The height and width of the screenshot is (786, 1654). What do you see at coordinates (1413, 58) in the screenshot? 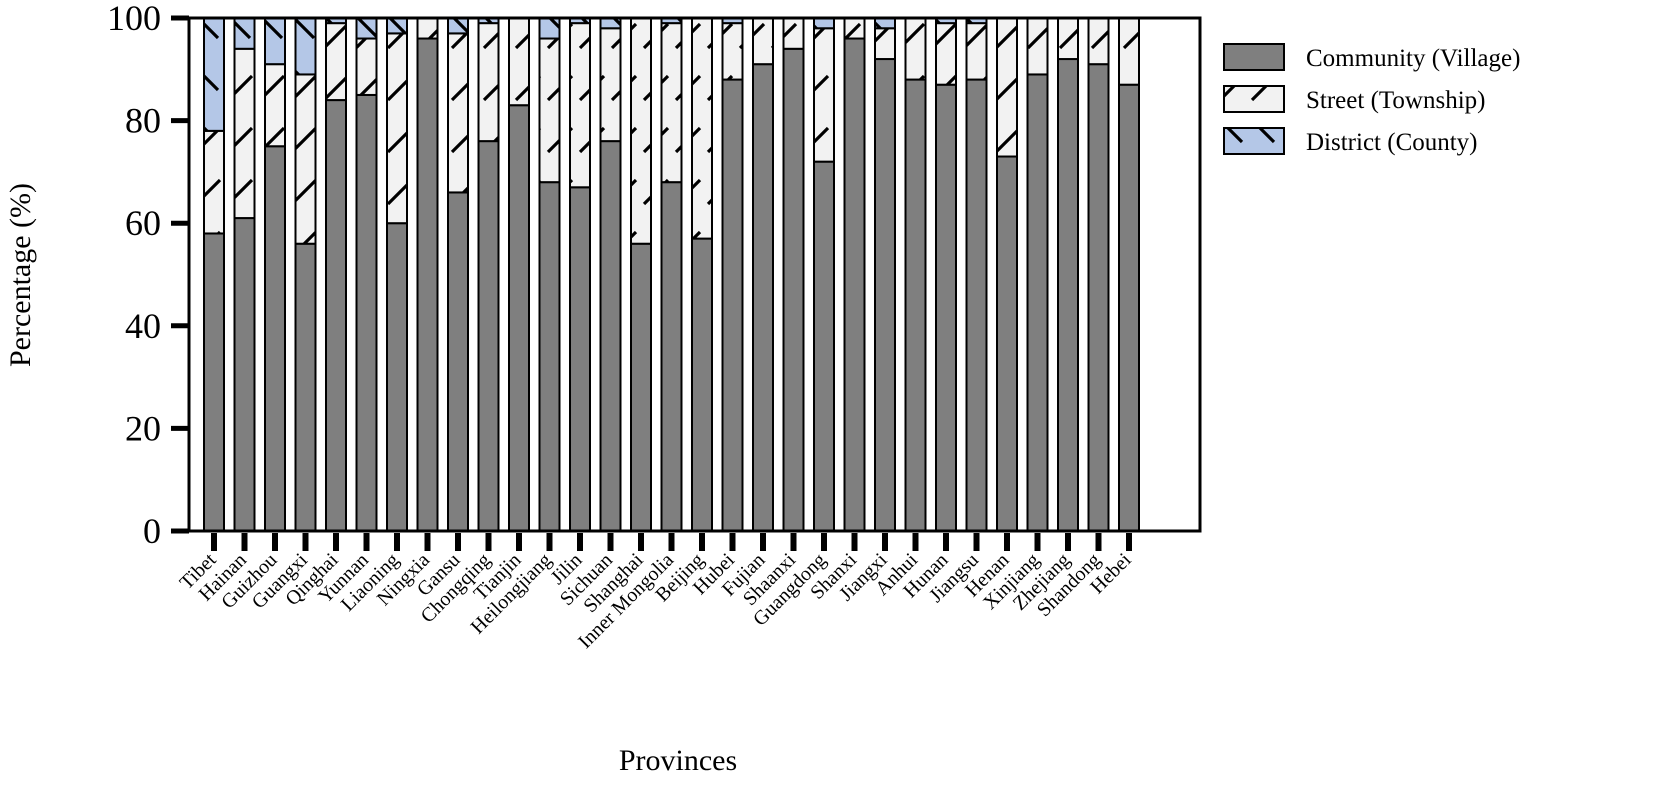
I see `legend-label: Community (Village)` at bounding box center [1413, 58].